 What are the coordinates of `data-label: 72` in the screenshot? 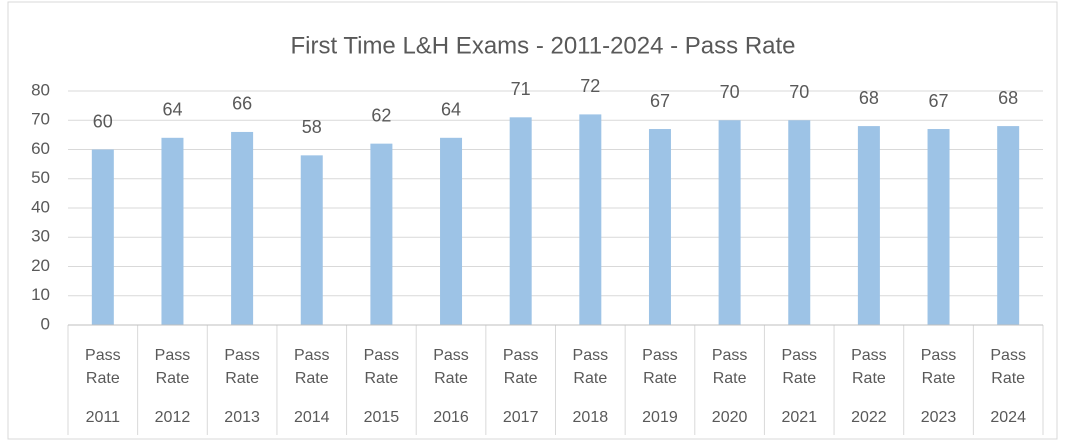 It's located at (590, 86).